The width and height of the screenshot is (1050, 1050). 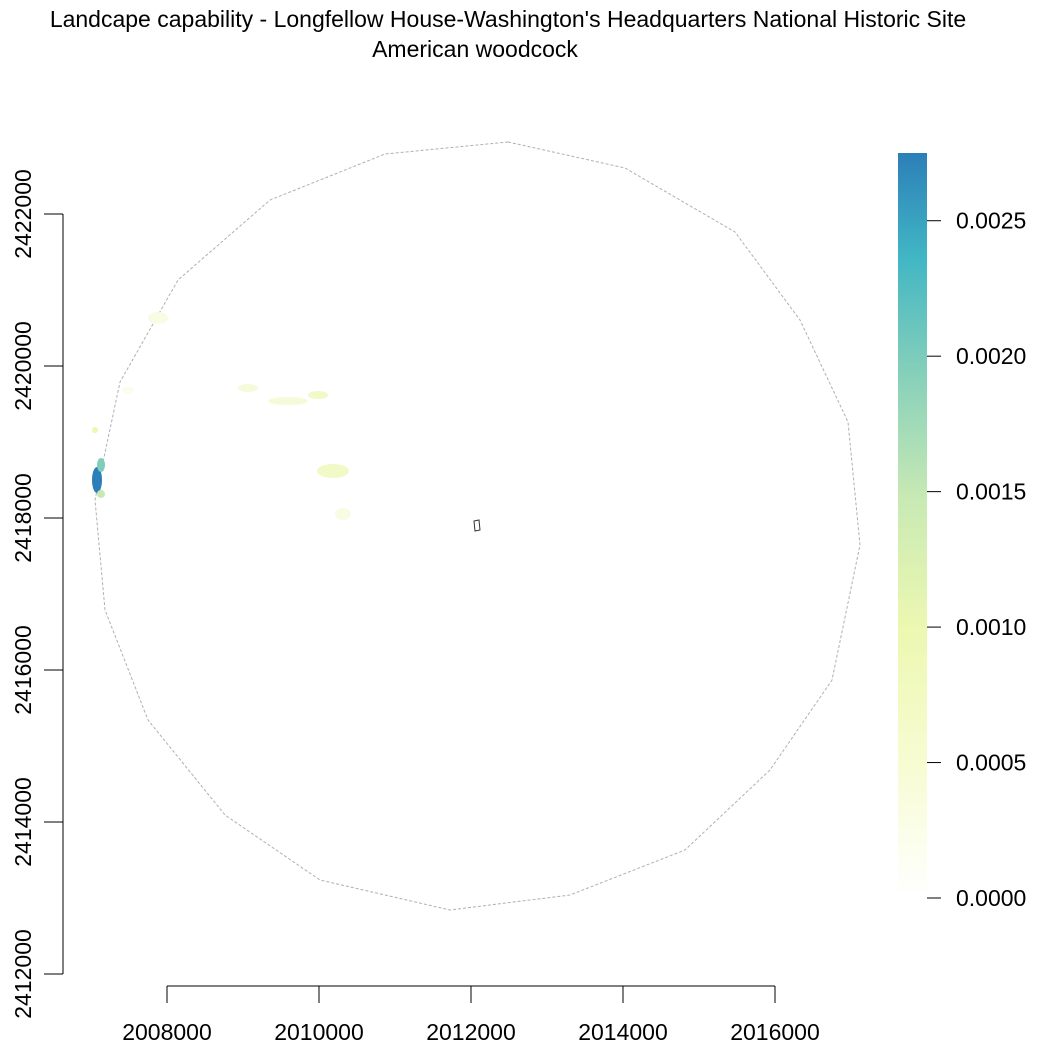 What do you see at coordinates (23, 366) in the screenshot?
I see `y-tick-label: 2420000` at bounding box center [23, 366].